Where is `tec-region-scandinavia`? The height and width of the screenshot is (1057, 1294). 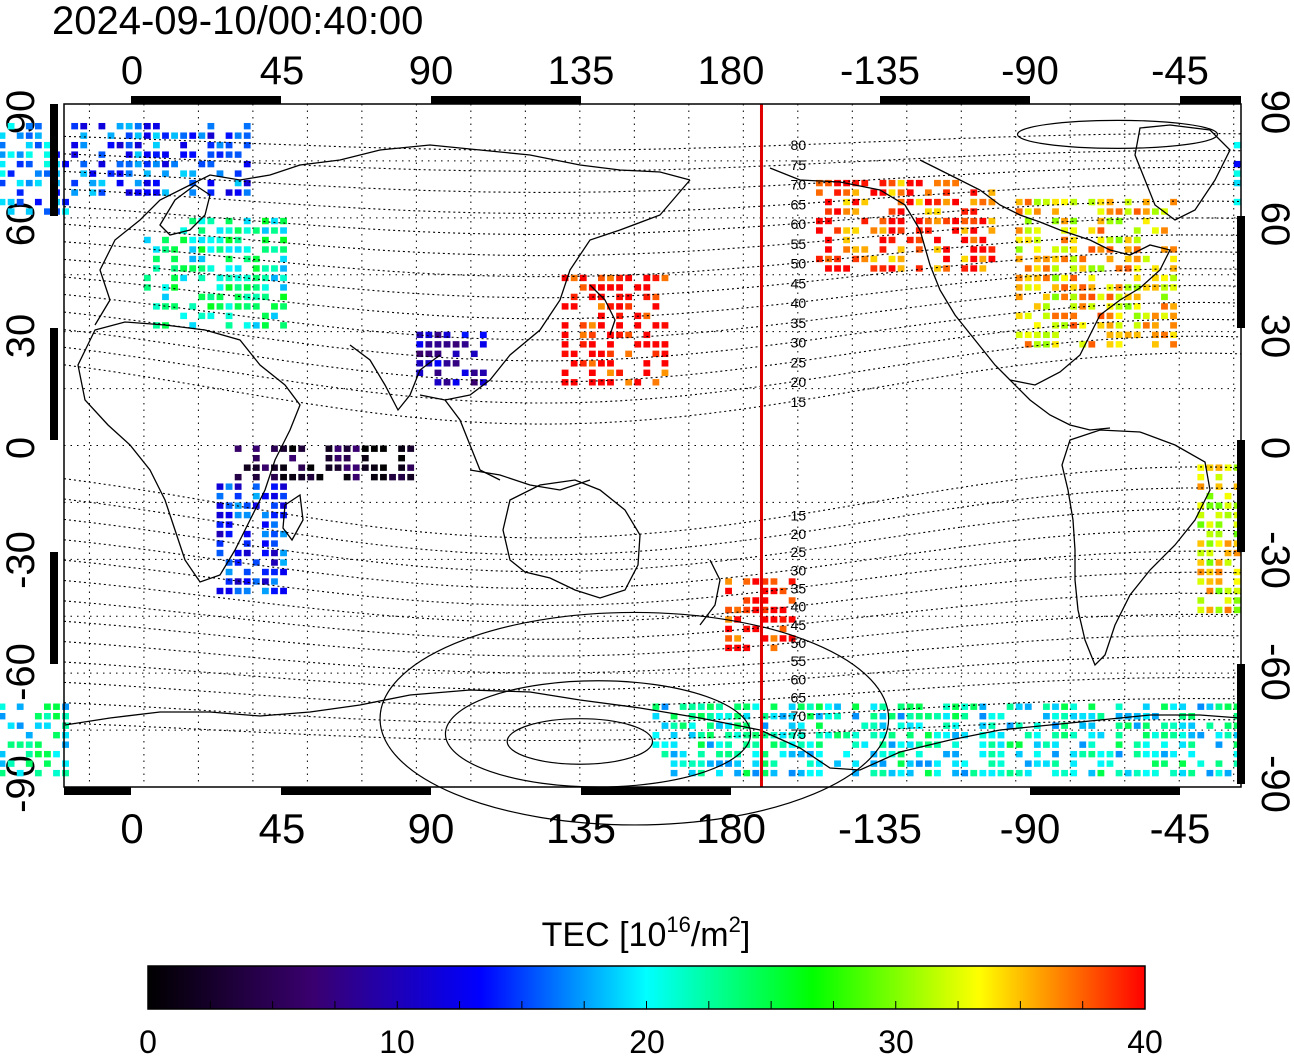 tec-region-scandinavia is located at coordinates (161, 159).